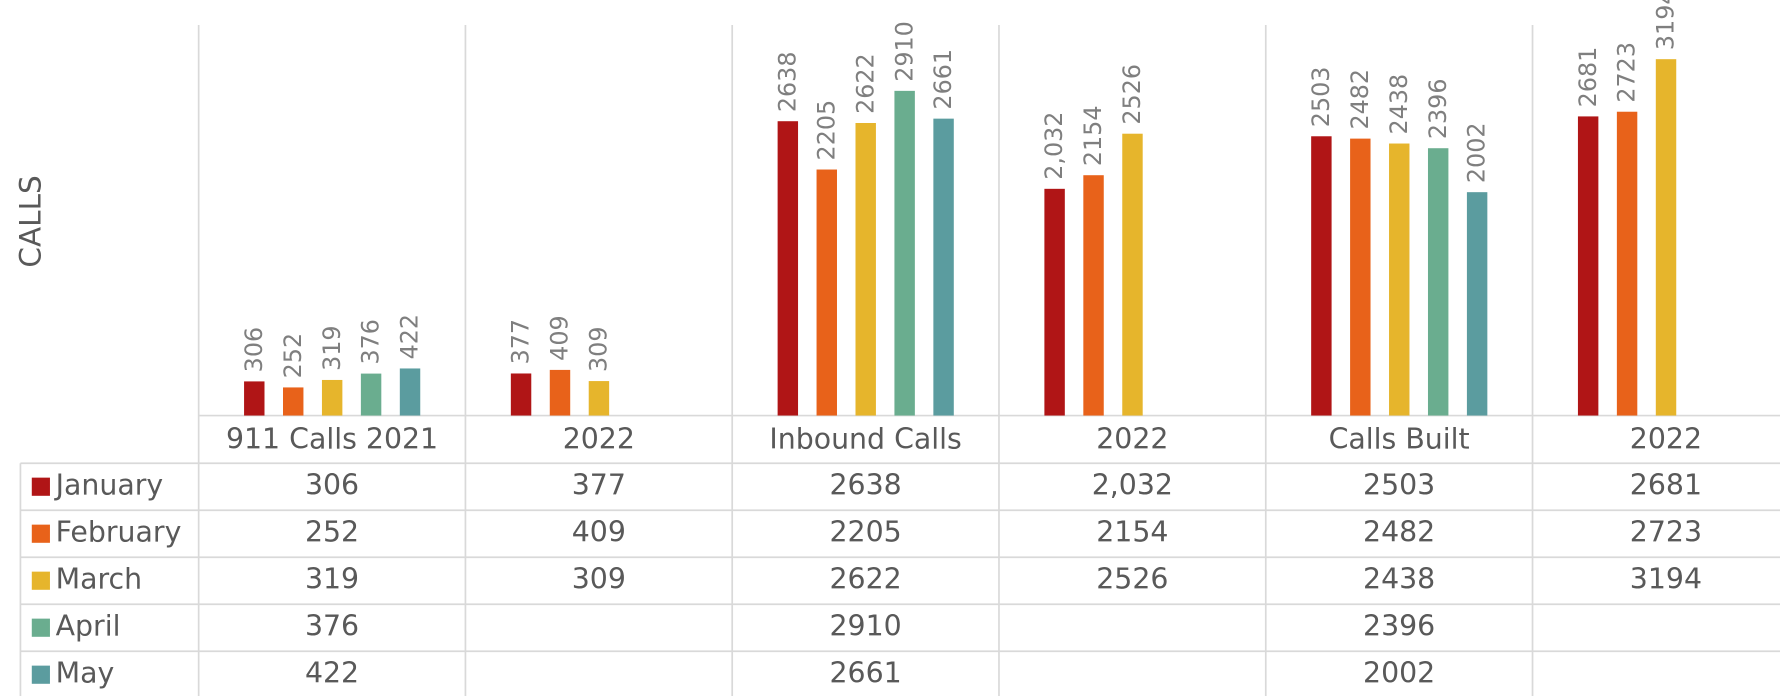 The height and width of the screenshot is (696, 1780). I want to click on data-label: 309, so click(599, 349).